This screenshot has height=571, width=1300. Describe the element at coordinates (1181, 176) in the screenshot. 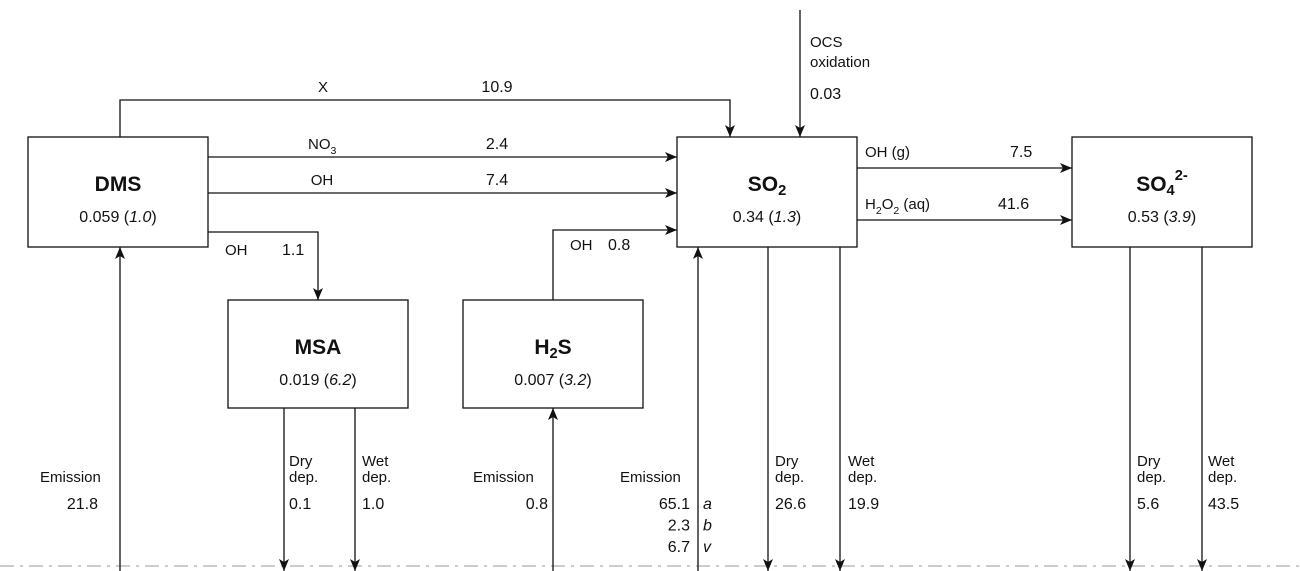

I see `text-segment: 2-` at that location.